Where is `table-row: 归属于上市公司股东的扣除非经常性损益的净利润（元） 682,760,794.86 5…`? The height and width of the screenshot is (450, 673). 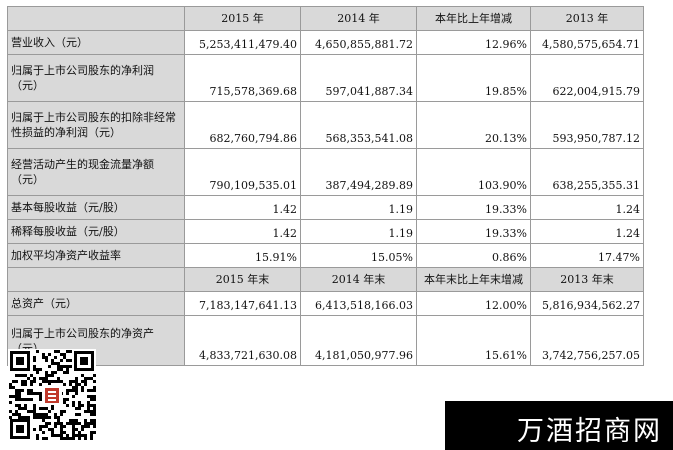
table-row: 归属于上市公司股东的扣除非经常性损益的净利润（元） 682,760,794.86 5… is located at coordinates (325, 125).